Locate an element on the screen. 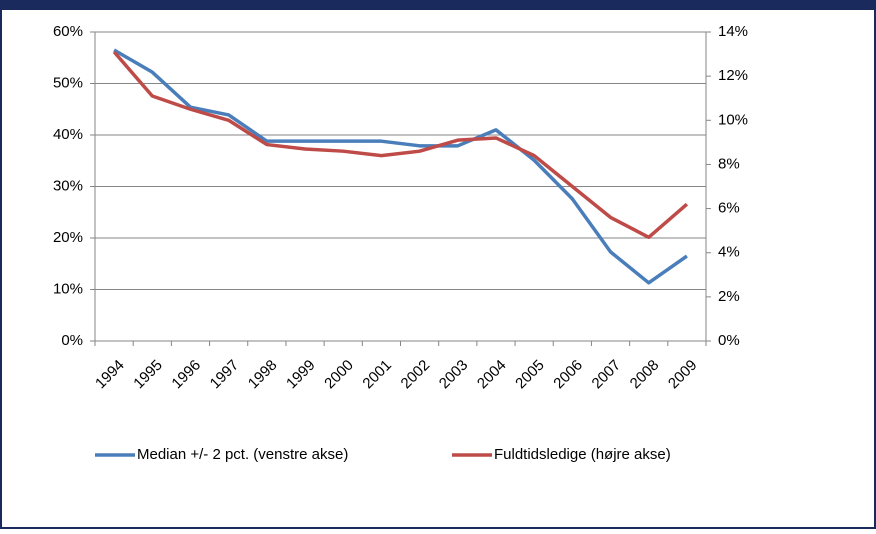  y2-tick-label: 8% is located at coordinates (729, 163).